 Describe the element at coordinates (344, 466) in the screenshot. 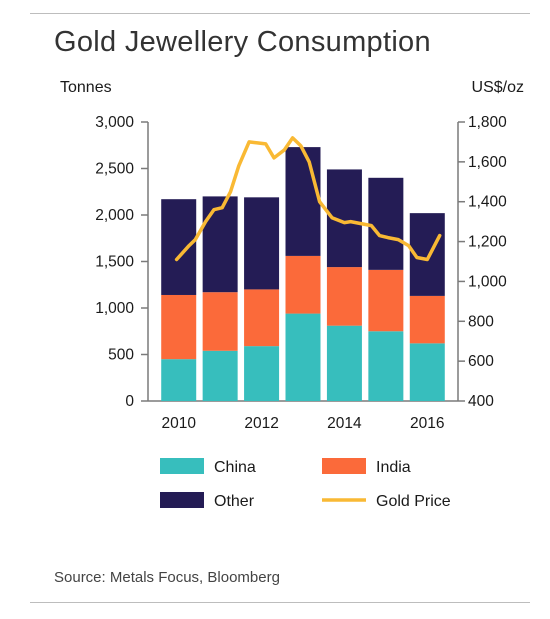

I see `legend-swatch-india` at that location.